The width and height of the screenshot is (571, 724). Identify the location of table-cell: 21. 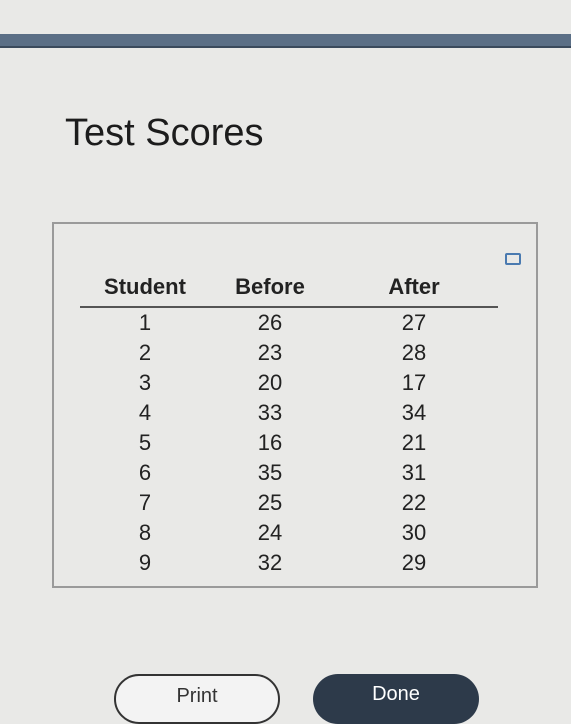
(414, 442).